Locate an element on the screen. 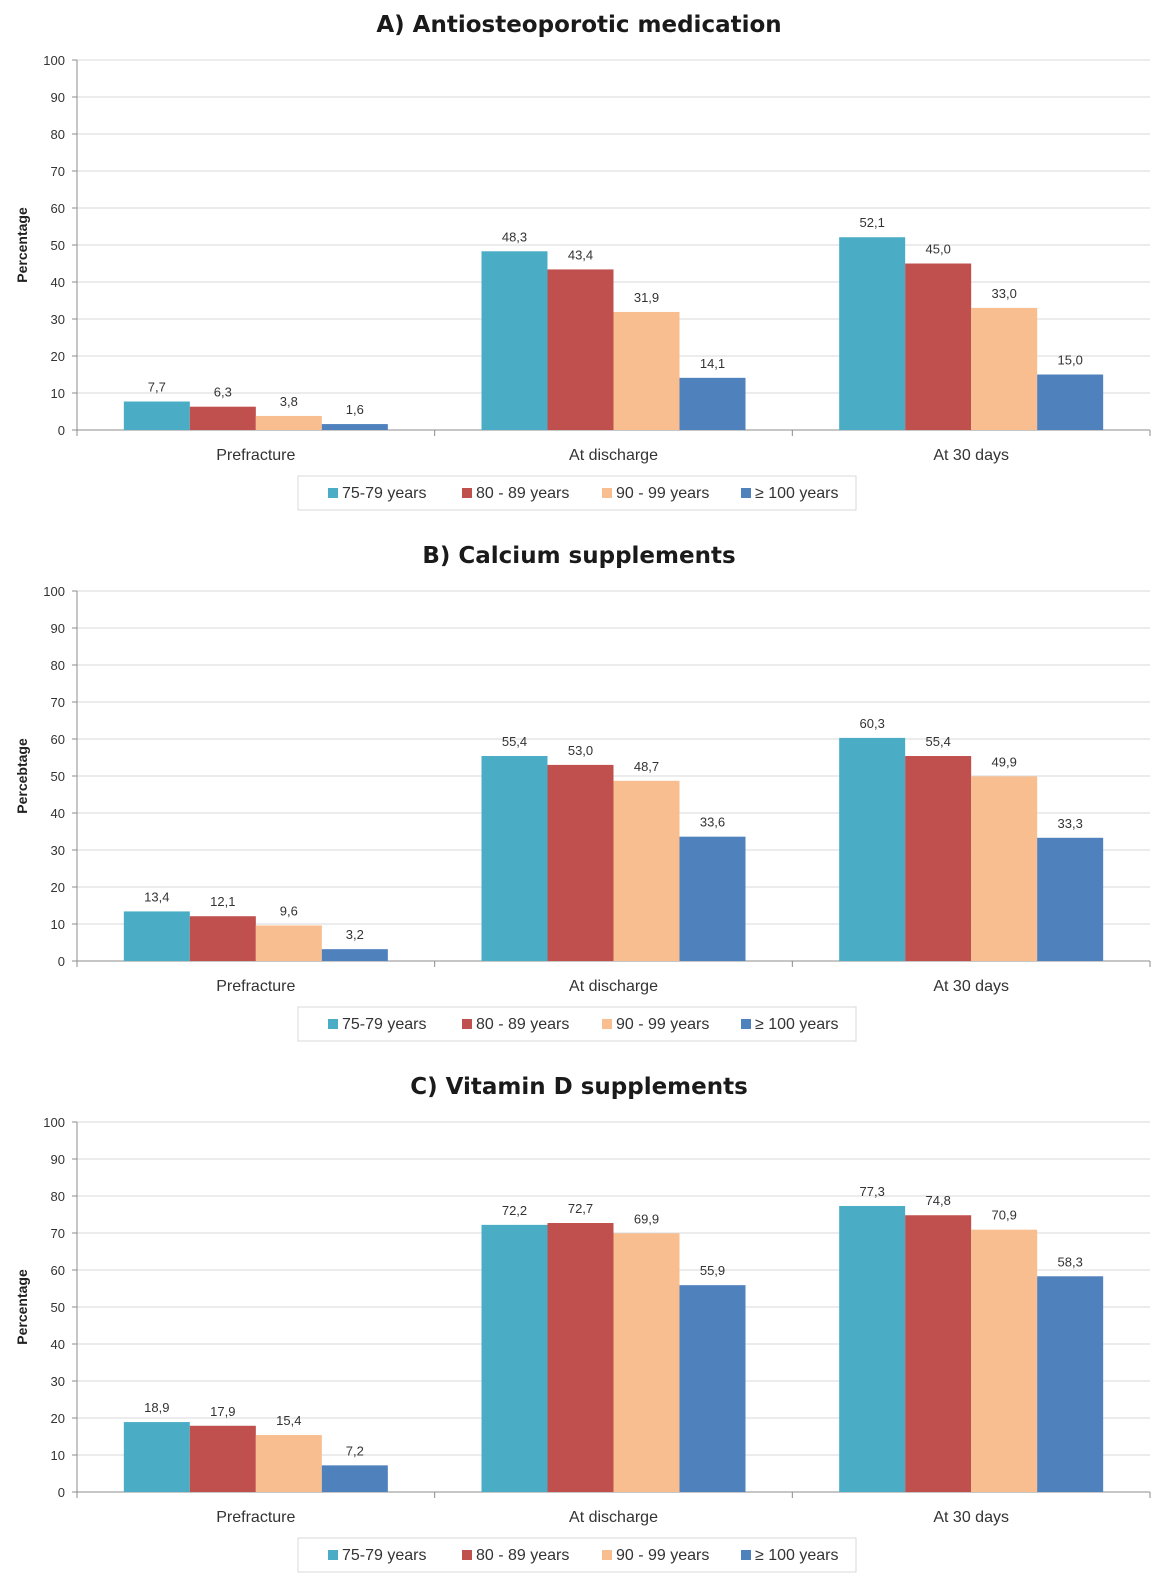  chart-title: C) Vitamin D supplements is located at coordinates (579, 1087).